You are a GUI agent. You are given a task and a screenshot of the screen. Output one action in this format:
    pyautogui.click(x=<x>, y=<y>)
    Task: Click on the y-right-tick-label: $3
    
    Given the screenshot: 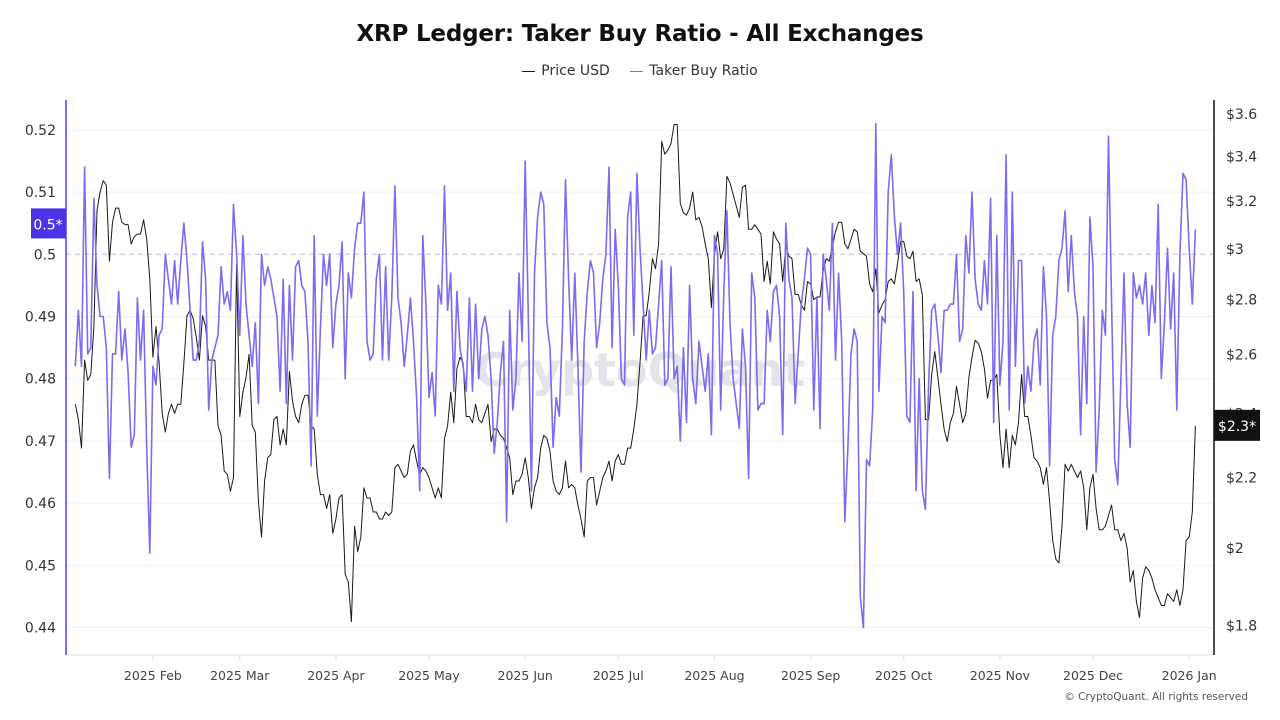 What is the action you would take?
    pyautogui.click(x=1235, y=250)
    